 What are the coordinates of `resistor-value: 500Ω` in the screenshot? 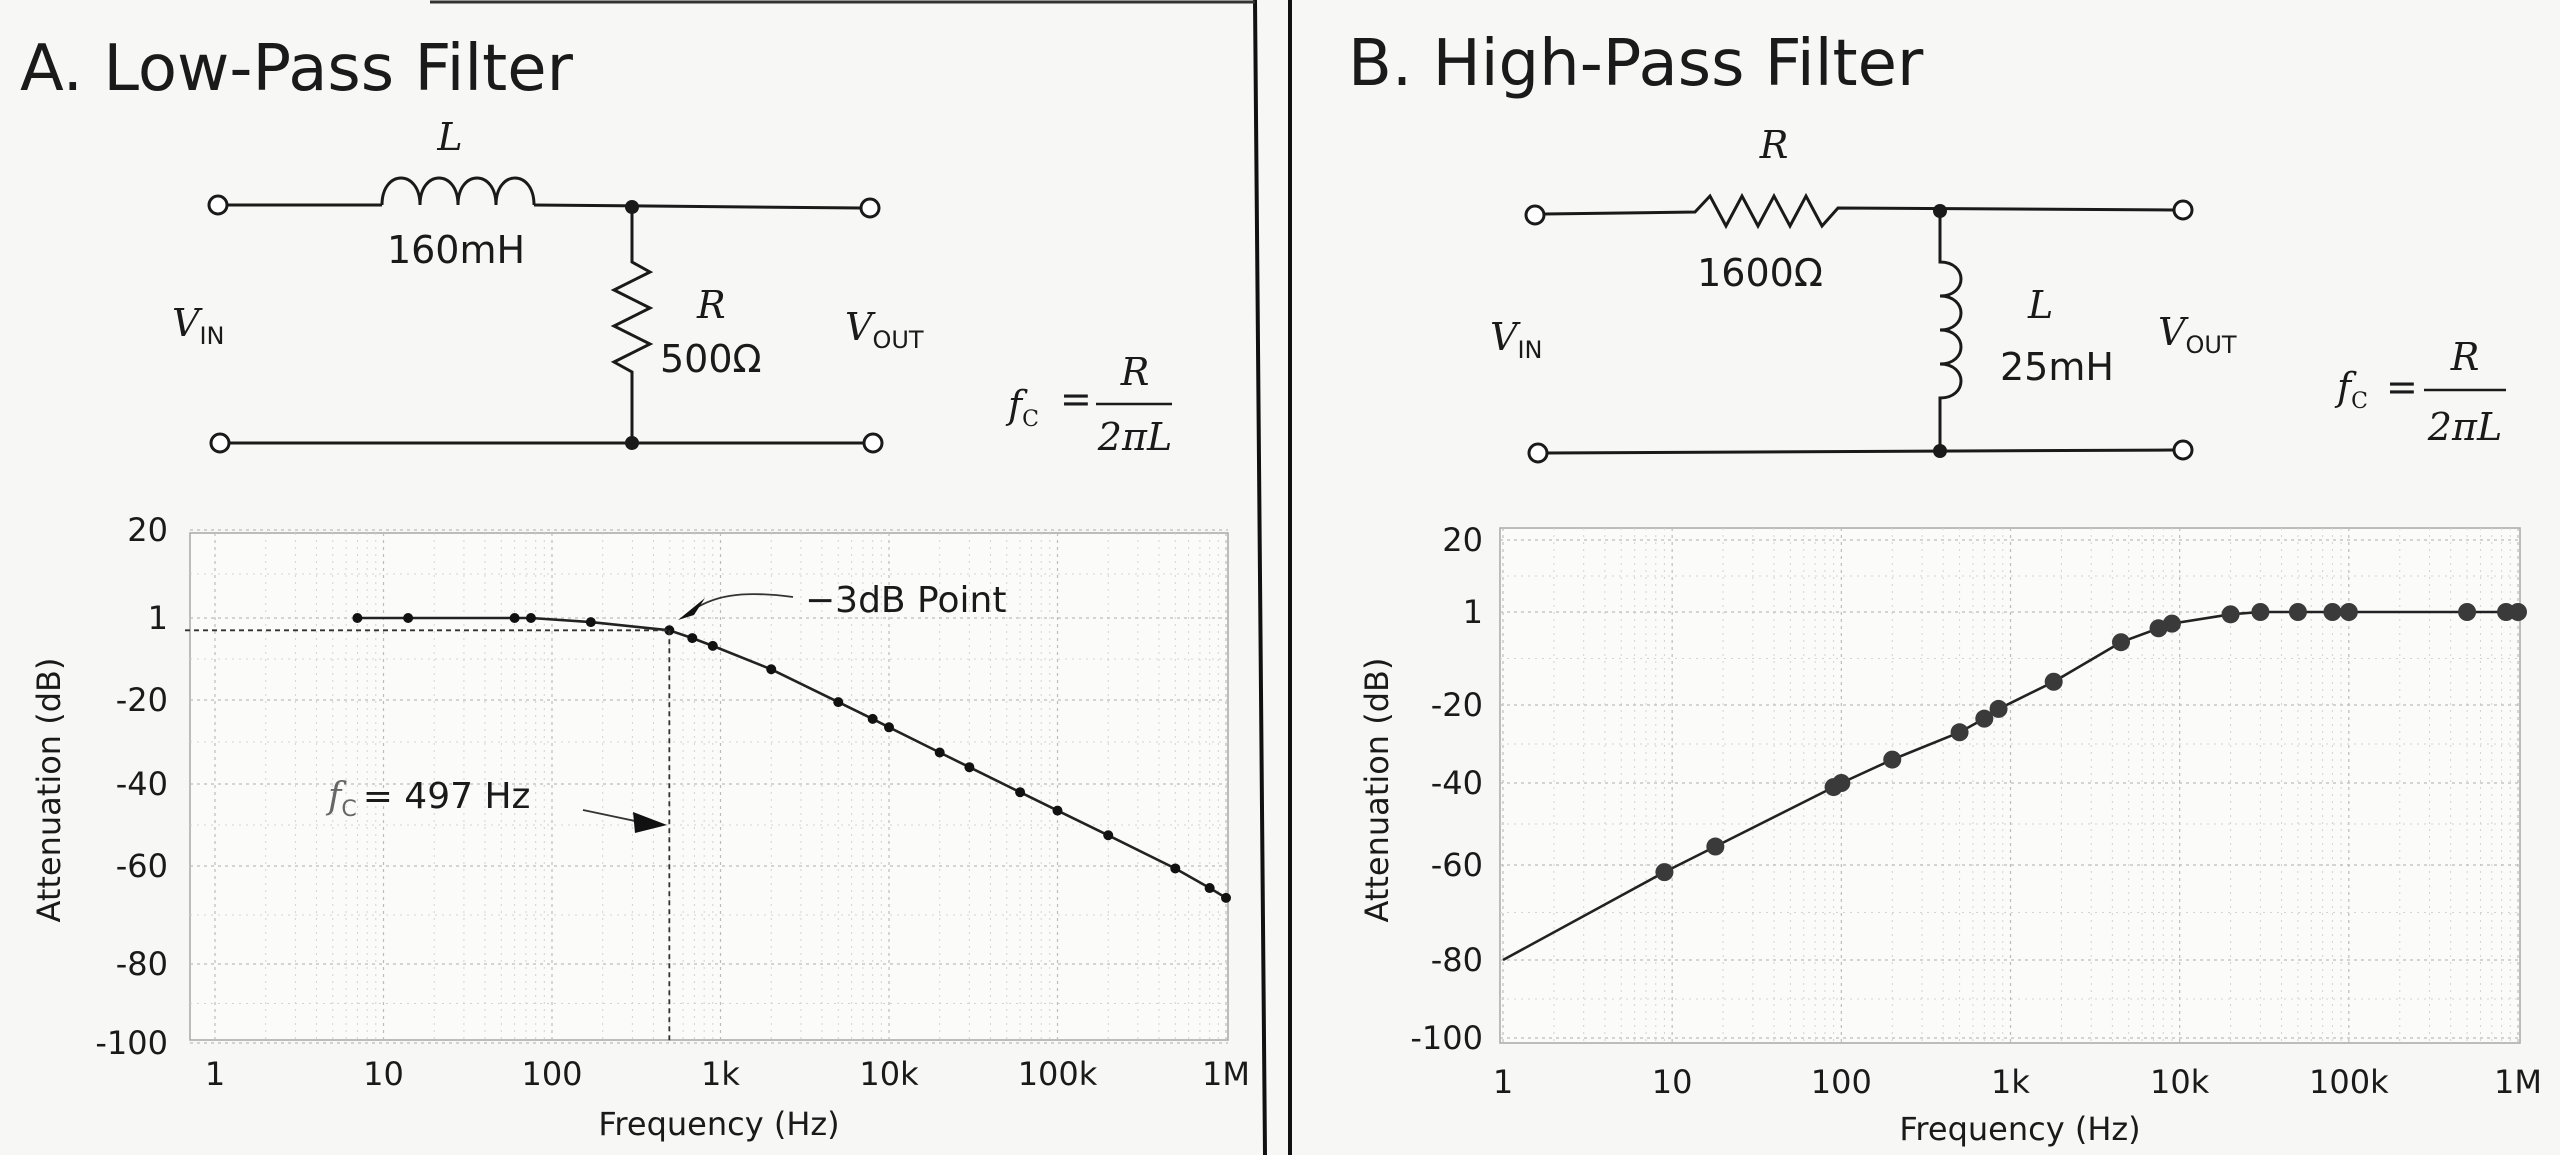 It's located at (711, 359).